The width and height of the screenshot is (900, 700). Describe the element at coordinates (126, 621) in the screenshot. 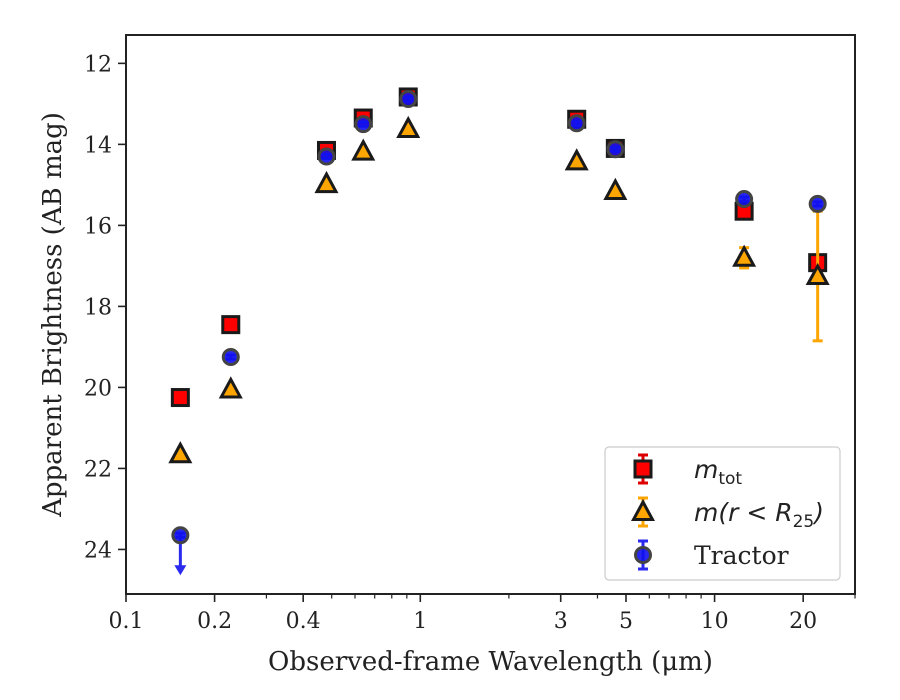

I see `x-tick-label-0: 0.1` at that location.